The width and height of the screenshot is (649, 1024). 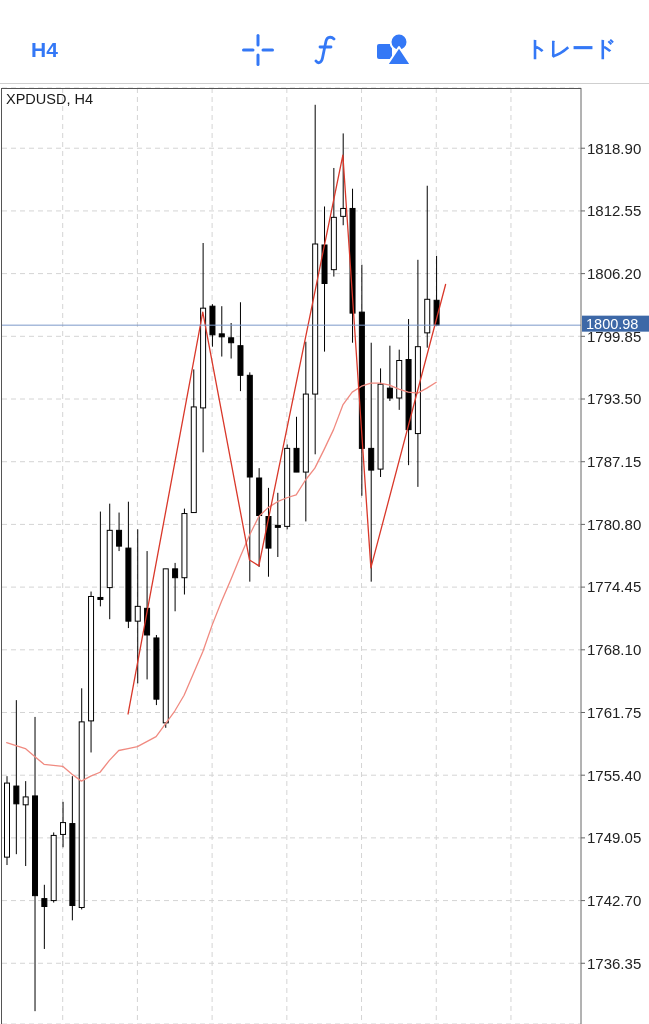 What do you see at coordinates (614, 650) in the screenshot?
I see `y-tick-label: 1768.10` at bounding box center [614, 650].